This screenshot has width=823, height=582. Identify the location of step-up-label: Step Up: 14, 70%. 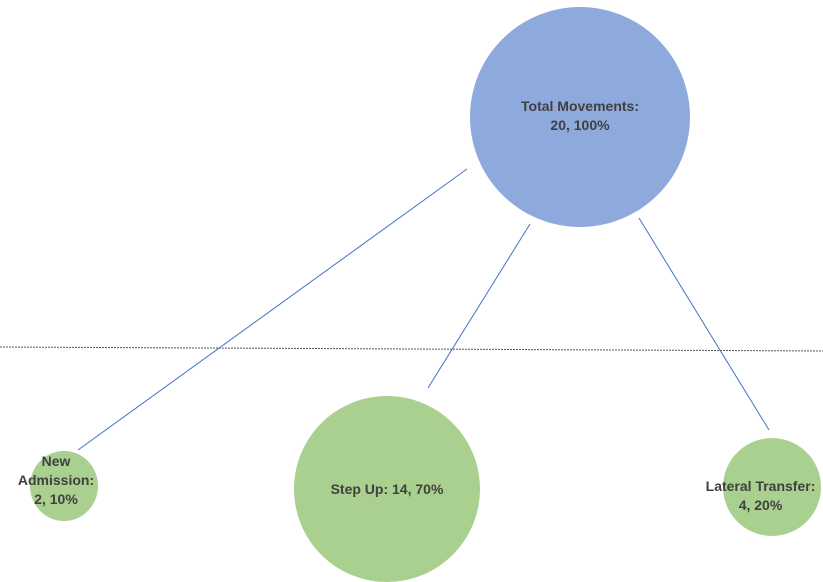
(387, 489).